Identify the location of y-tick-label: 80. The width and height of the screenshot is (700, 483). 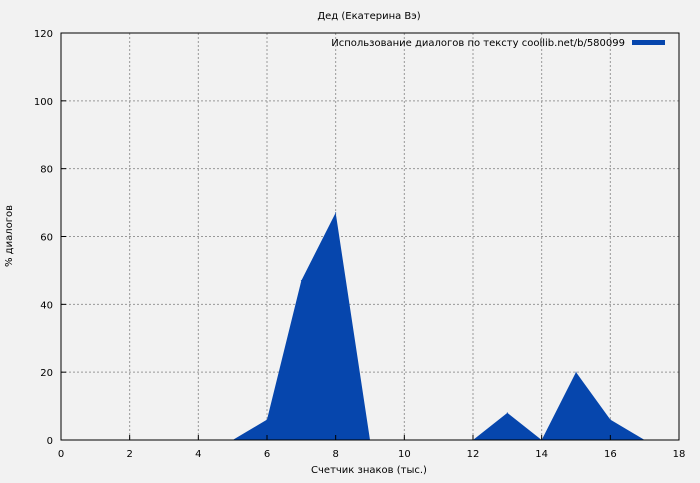
(46, 170).